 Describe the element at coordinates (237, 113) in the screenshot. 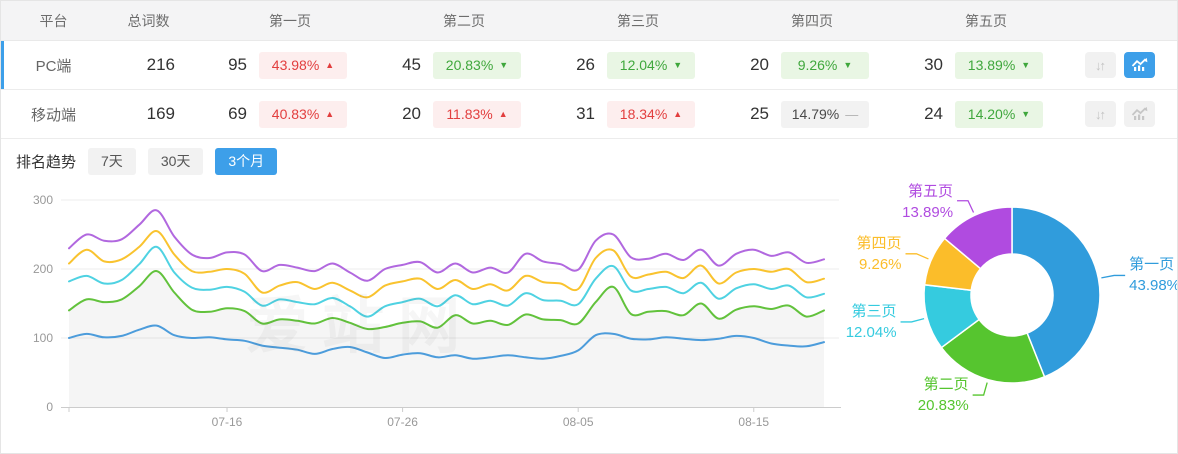

I see `page1-count: 69` at that location.